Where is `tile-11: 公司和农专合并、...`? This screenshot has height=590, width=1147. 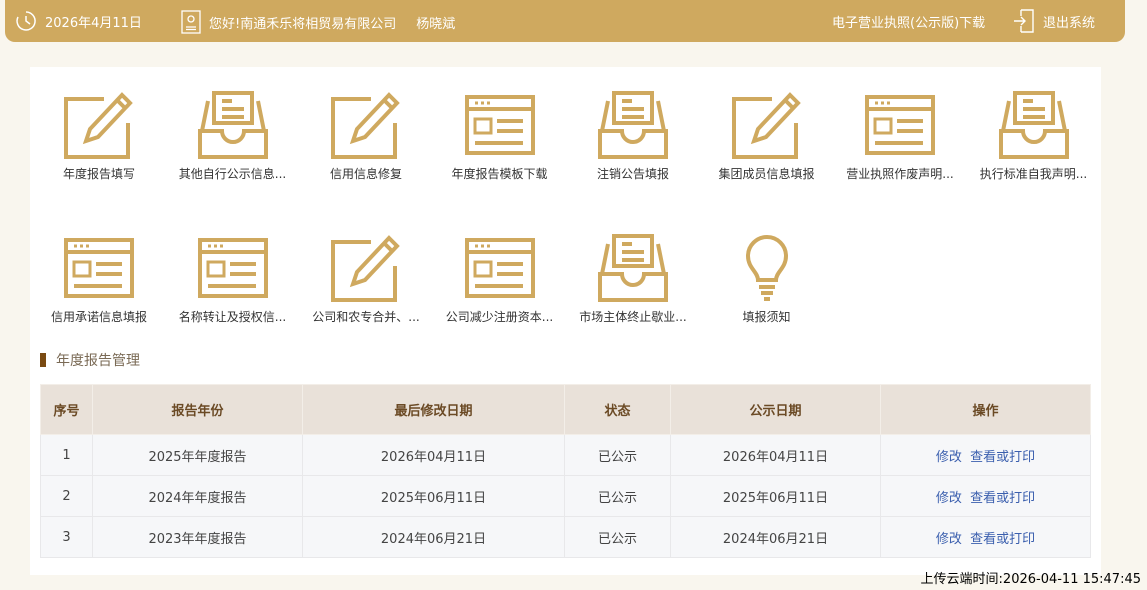
tile-11: 公司和农专合并、... is located at coordinates (366, 279).